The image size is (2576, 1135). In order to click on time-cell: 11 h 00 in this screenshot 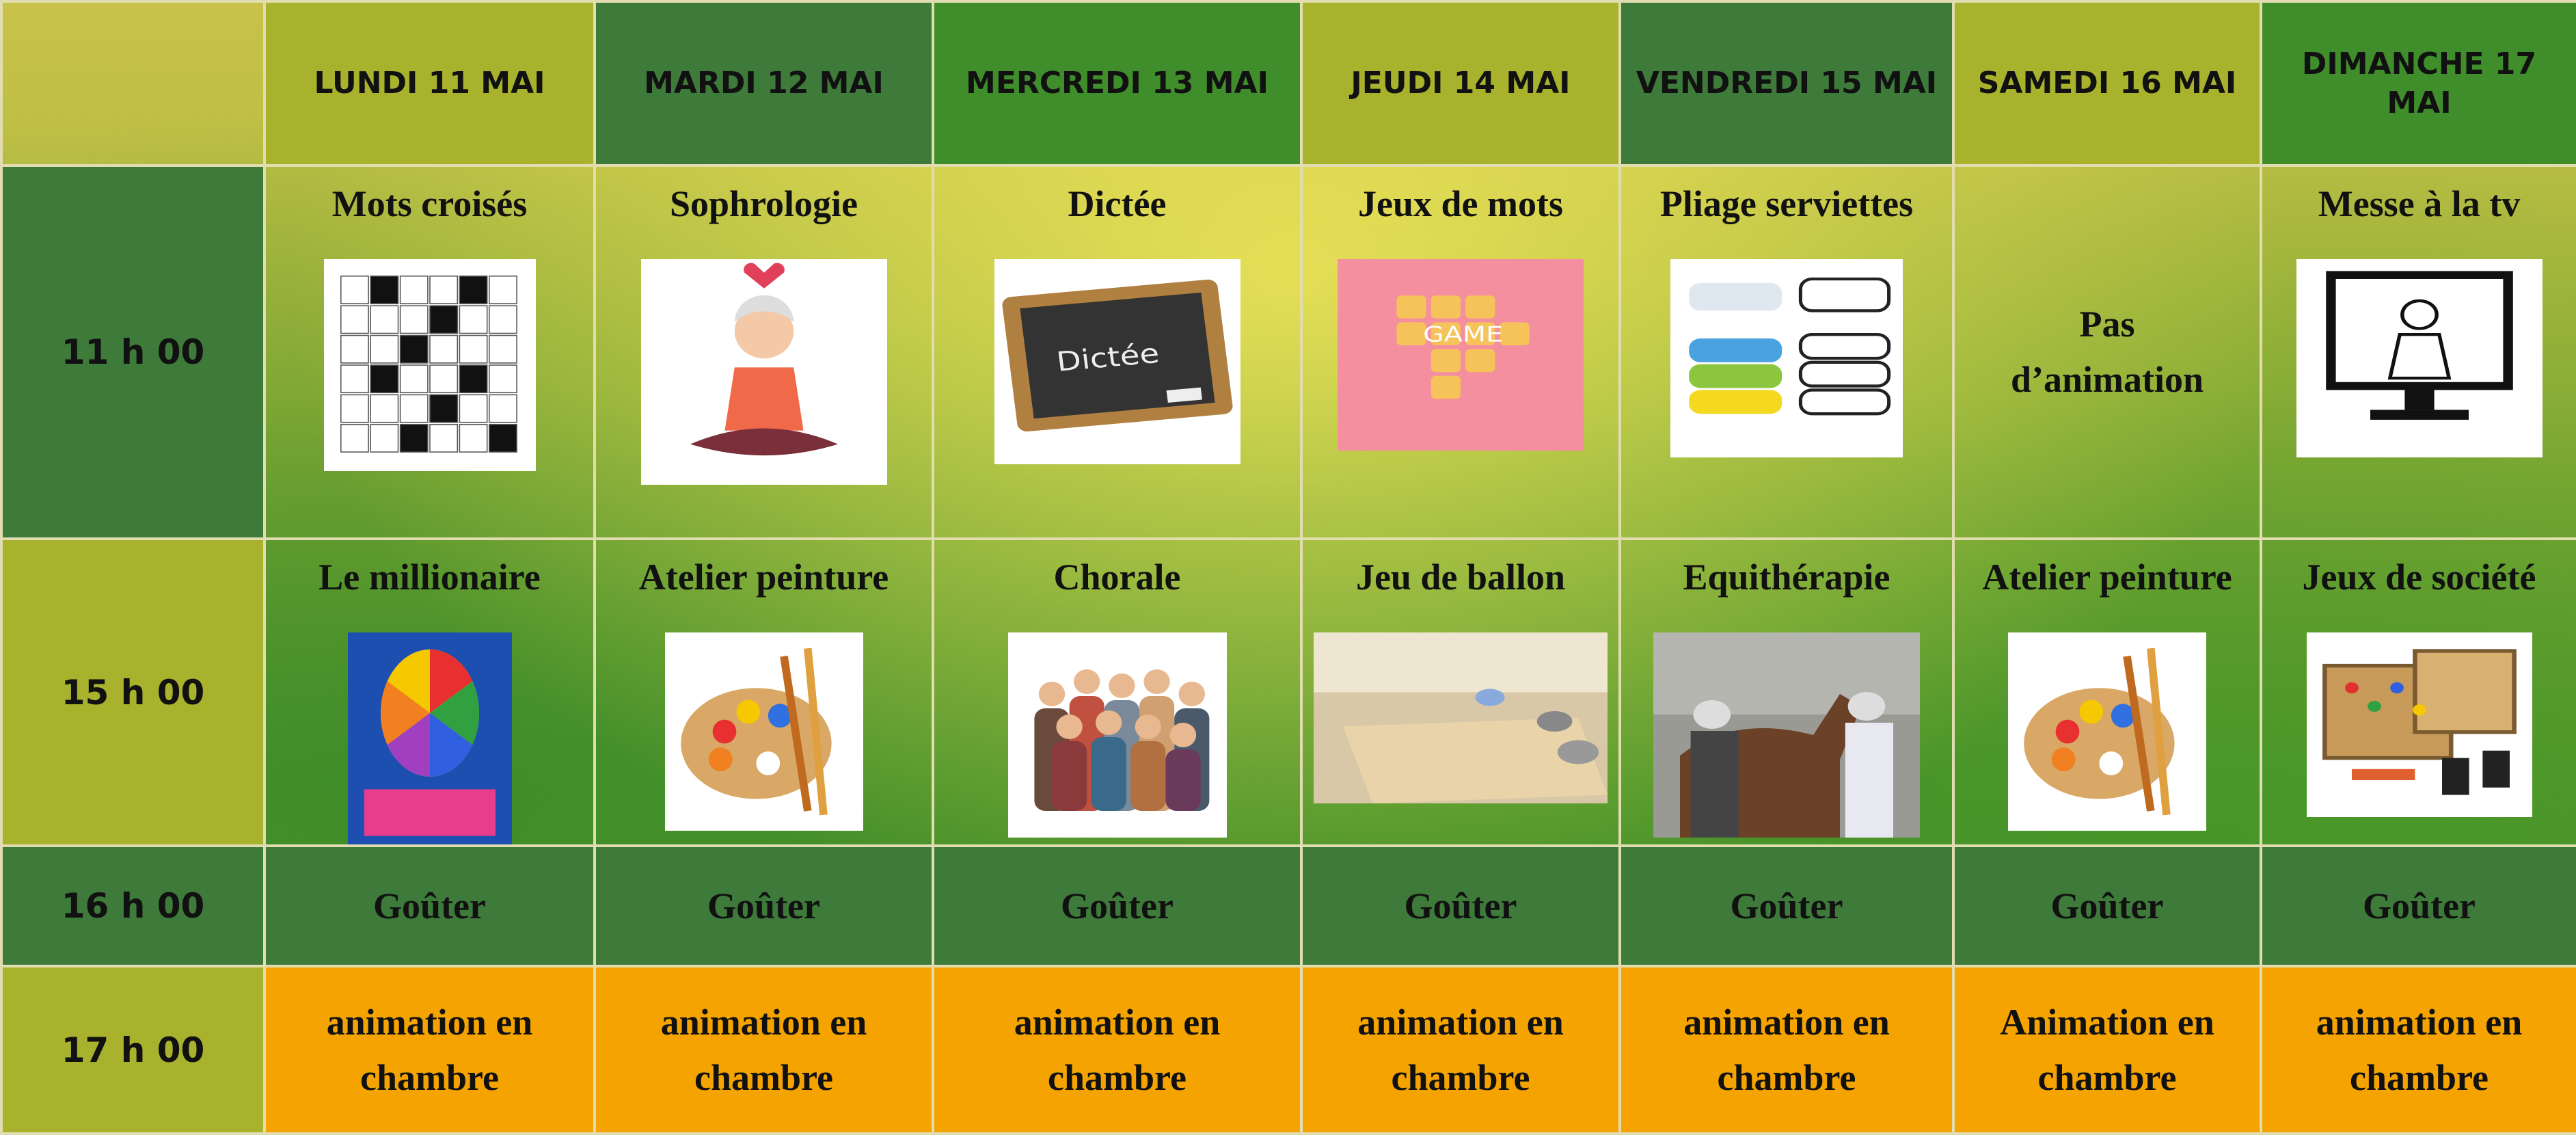, I will do `click(133, 352)`.